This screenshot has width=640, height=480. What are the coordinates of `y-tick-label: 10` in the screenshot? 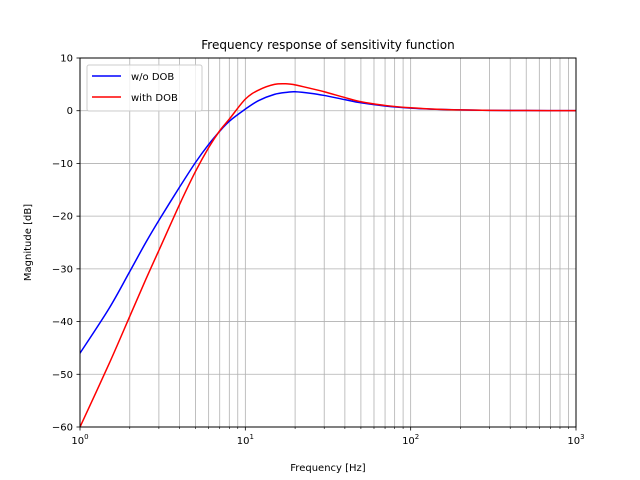 It's located at (66, 59).